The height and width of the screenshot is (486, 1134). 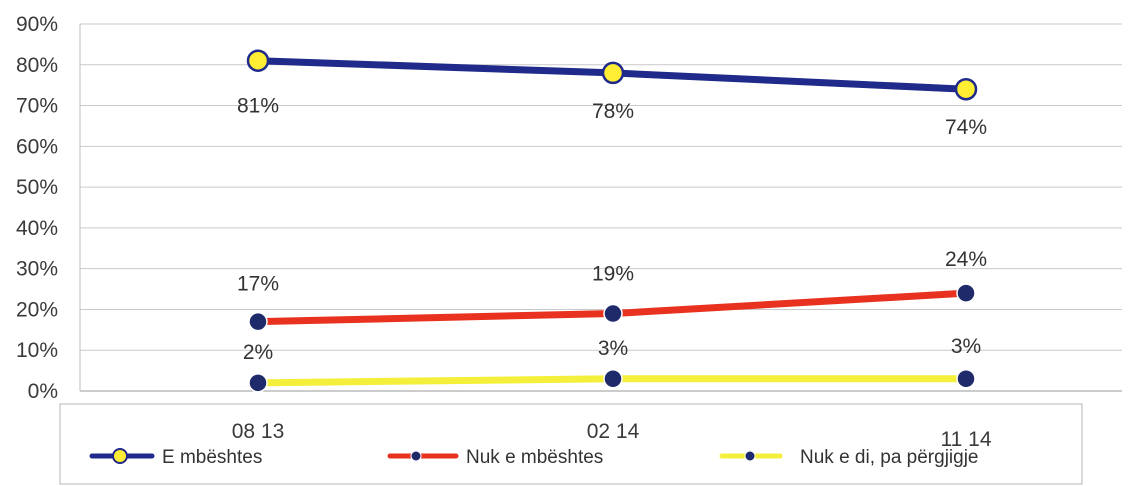 What do you see at coordinates (966, 439) in the screenshot?
I see `x-tick-label: 11 14` at bounding box center [966, 439].